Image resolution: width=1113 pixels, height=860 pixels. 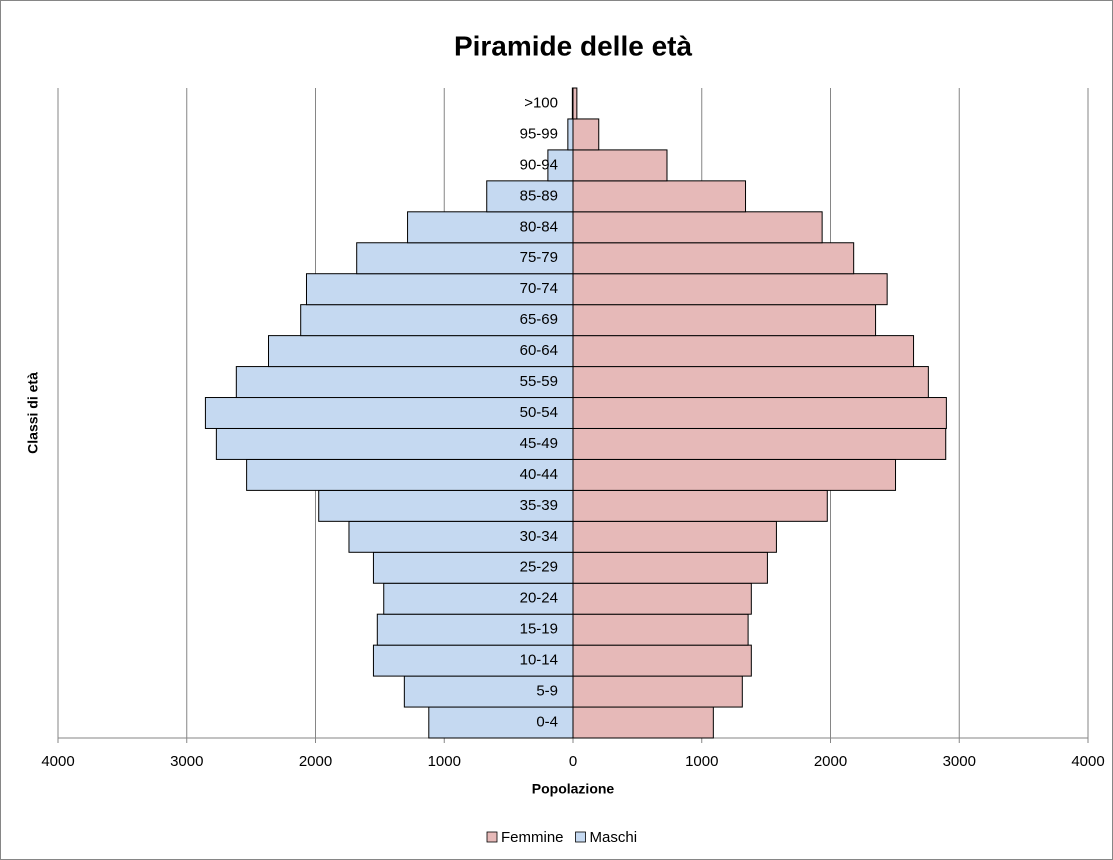 What do you see at coordinates (539, 629) in the screenshot?
I see `y-tick-label: 15-19` at bounding box center [539, 629].